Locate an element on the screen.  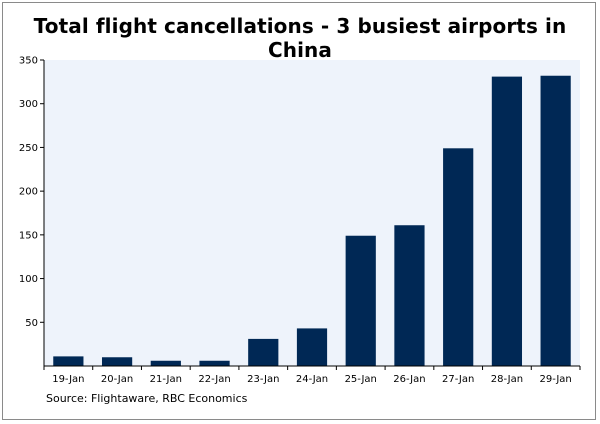
x-tick-label: 24-Jan is located at coordinates (312, 379).